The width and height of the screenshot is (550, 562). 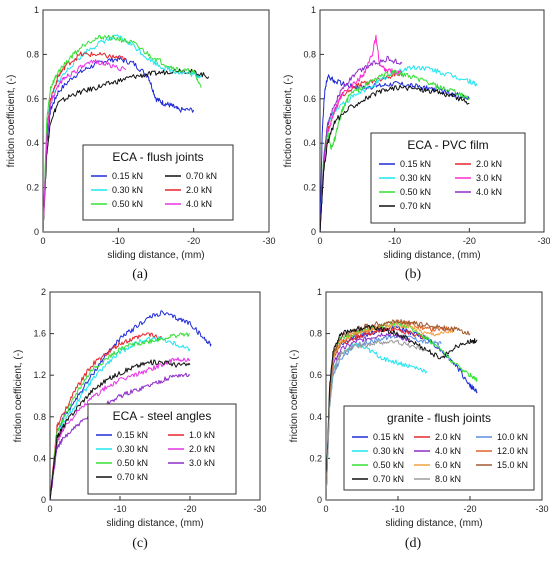 What do you see at coordinates (512, 437) in the screenshot?
I see `legend-entry: 10.0 kN` at bounding box center [512, 437].